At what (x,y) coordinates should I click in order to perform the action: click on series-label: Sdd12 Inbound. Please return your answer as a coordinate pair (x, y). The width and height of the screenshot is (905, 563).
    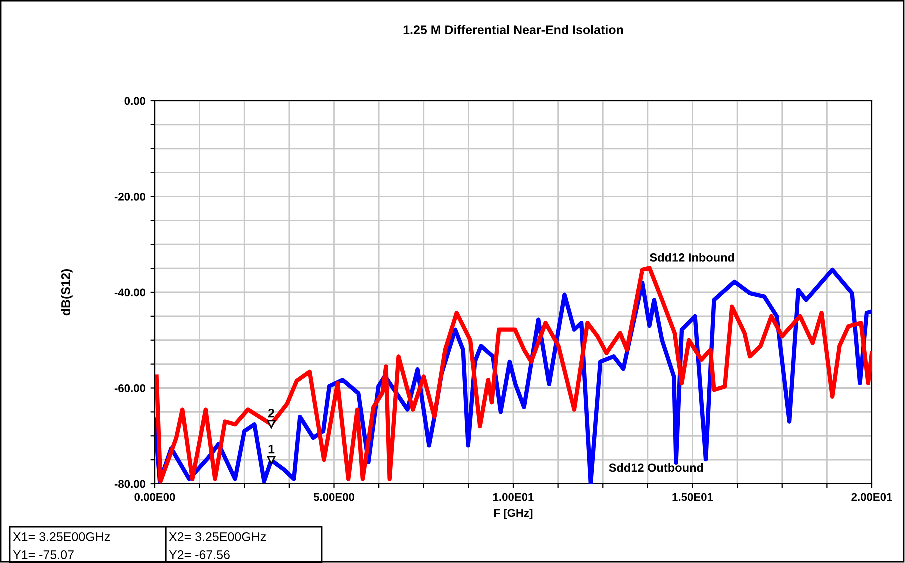
    Looking at the image, I should click on (692, 257).